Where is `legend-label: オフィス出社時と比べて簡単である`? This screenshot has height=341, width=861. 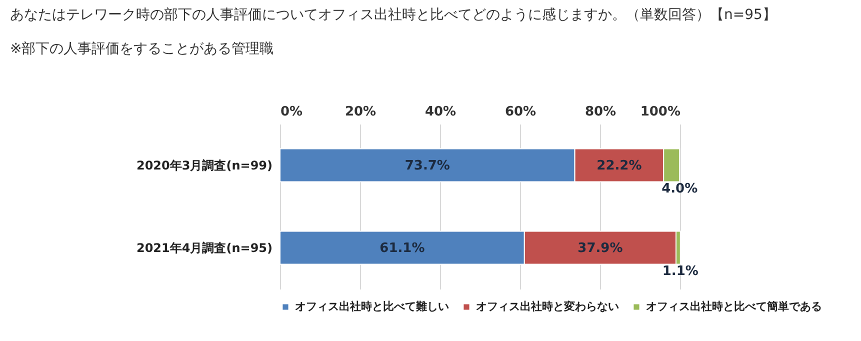 legend-label: オフィス出社時と比べて簡単である is located at coordinates (734, 306).